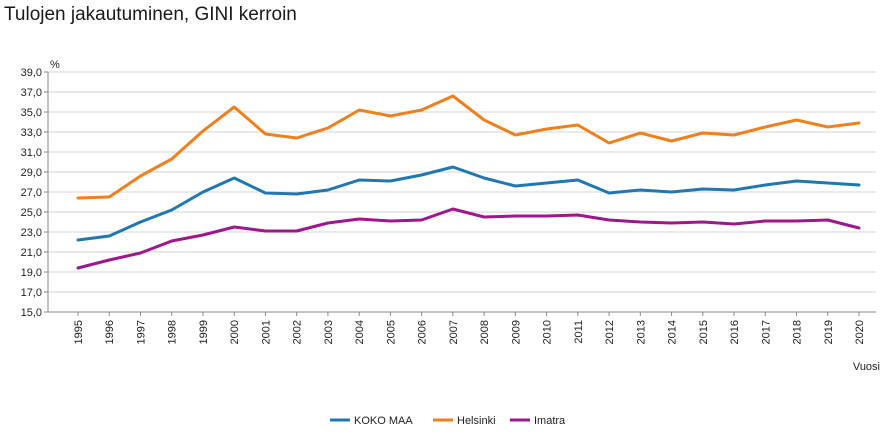 Image resolution: width=896 pixels, height=436 pixels. Describe the element at coordinates (31, 313) in the screenshot. I see `y-tick-label: 15,0` at that location.